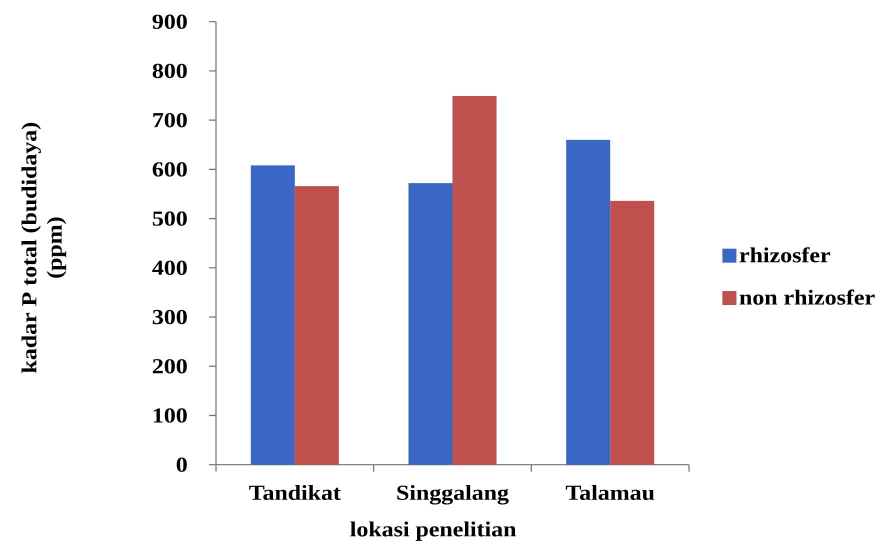 Image resolution: width=887 pixels, height=542 pixels. I want to click on y-tick-label: 500, so click(169, 218).